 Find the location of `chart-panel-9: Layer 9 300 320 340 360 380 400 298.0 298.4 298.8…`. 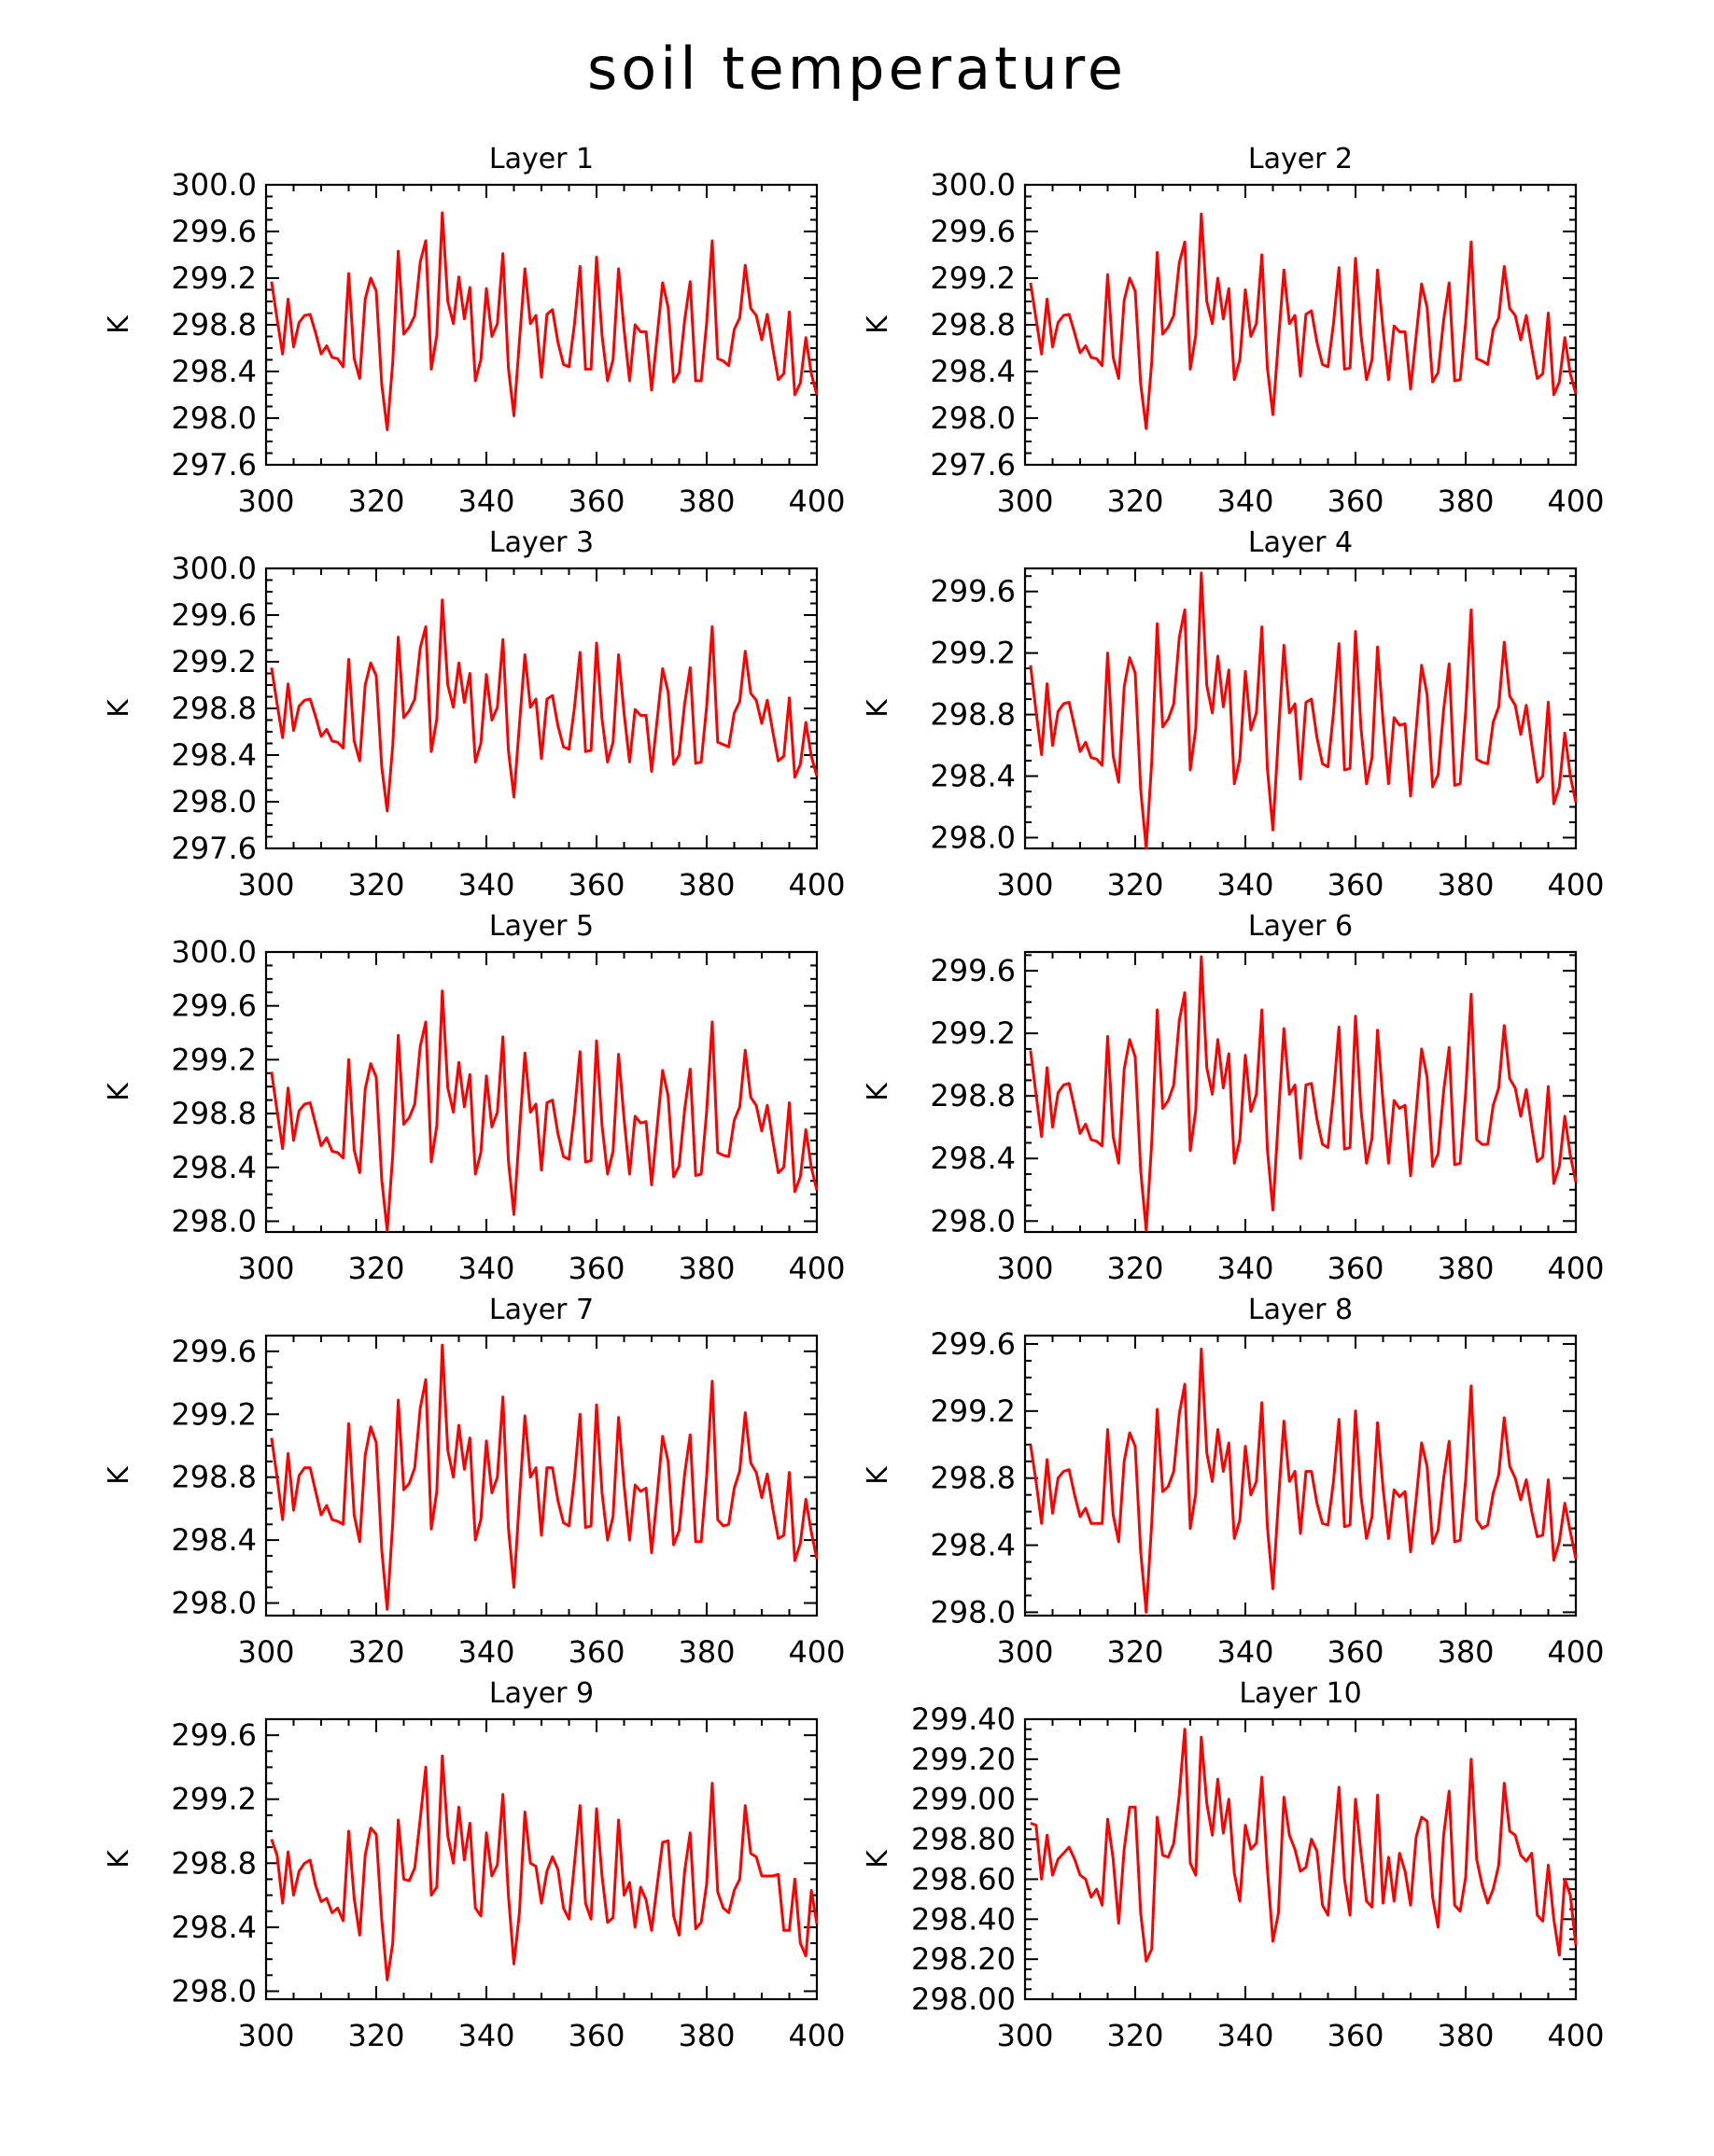

chart-panel-9: Layer 9 300 320 340 360 380 400 298.0 298.4 298.8… is located at coordinates (474, 1865).